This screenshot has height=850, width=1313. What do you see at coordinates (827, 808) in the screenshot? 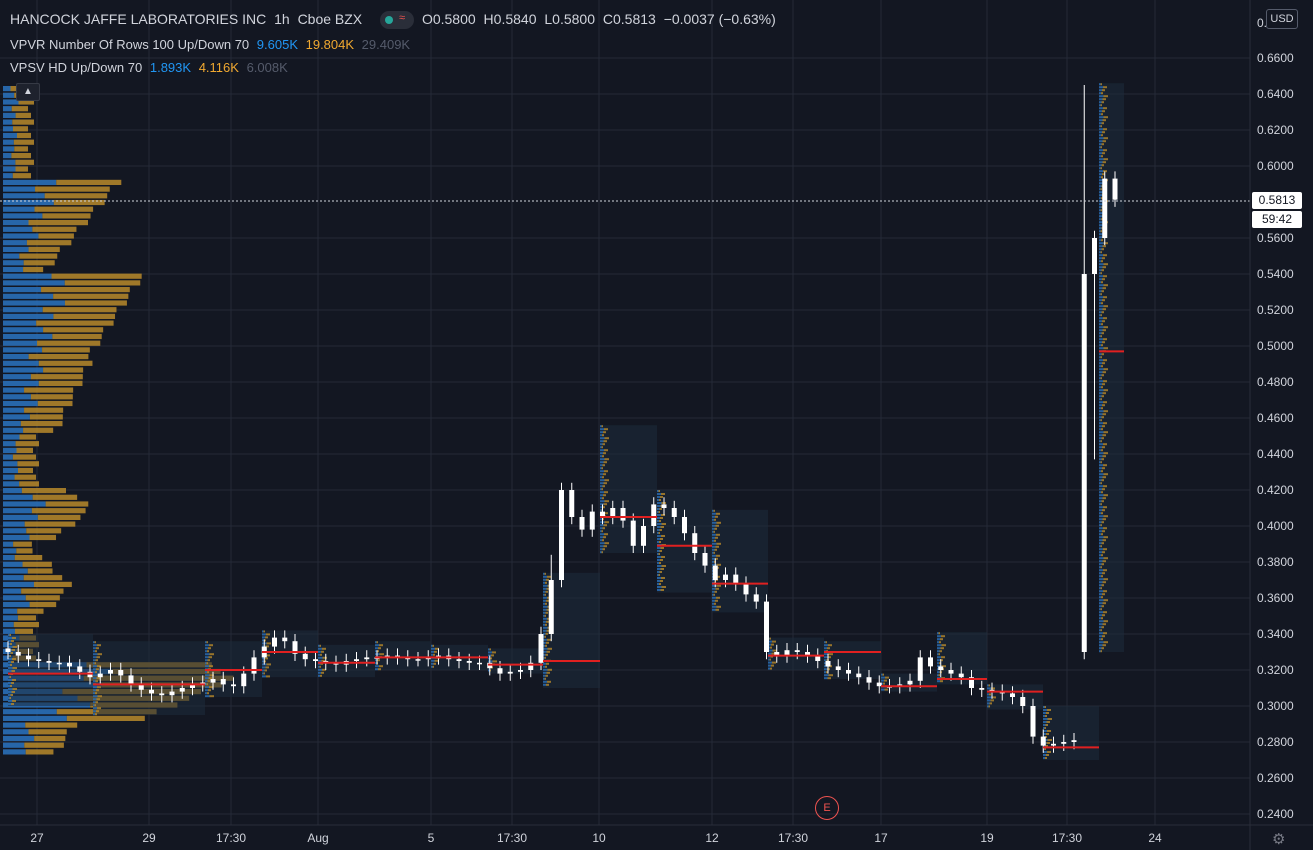
I see `earnings-marker: E` at bounding box center [827, 808].